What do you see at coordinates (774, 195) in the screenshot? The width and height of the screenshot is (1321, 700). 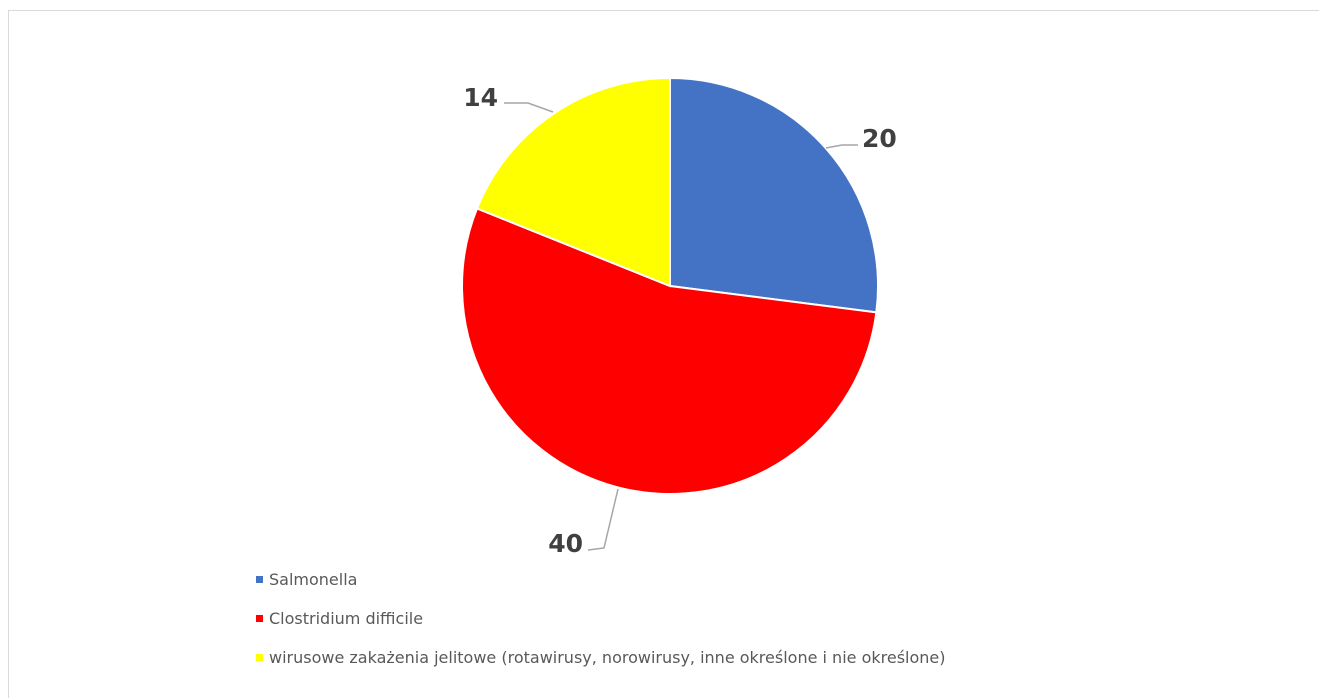 I see `slice-salmonella` at bounding box center [774, 195].